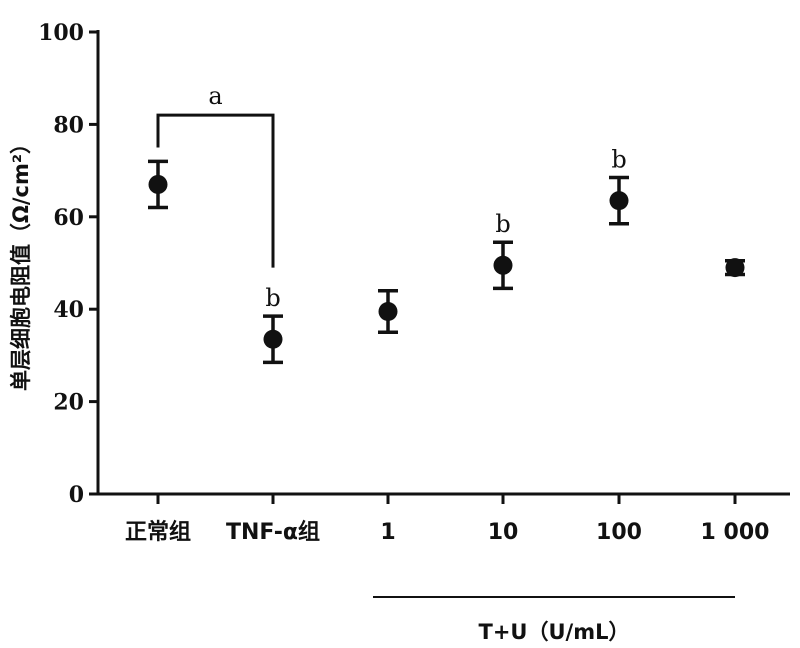 The height and width of the screenshot is (648, 800). What do you see at coordinates (68, 403) in the screenshot?
I see `y-tick-label: 20` at bounding box center [68, 403].